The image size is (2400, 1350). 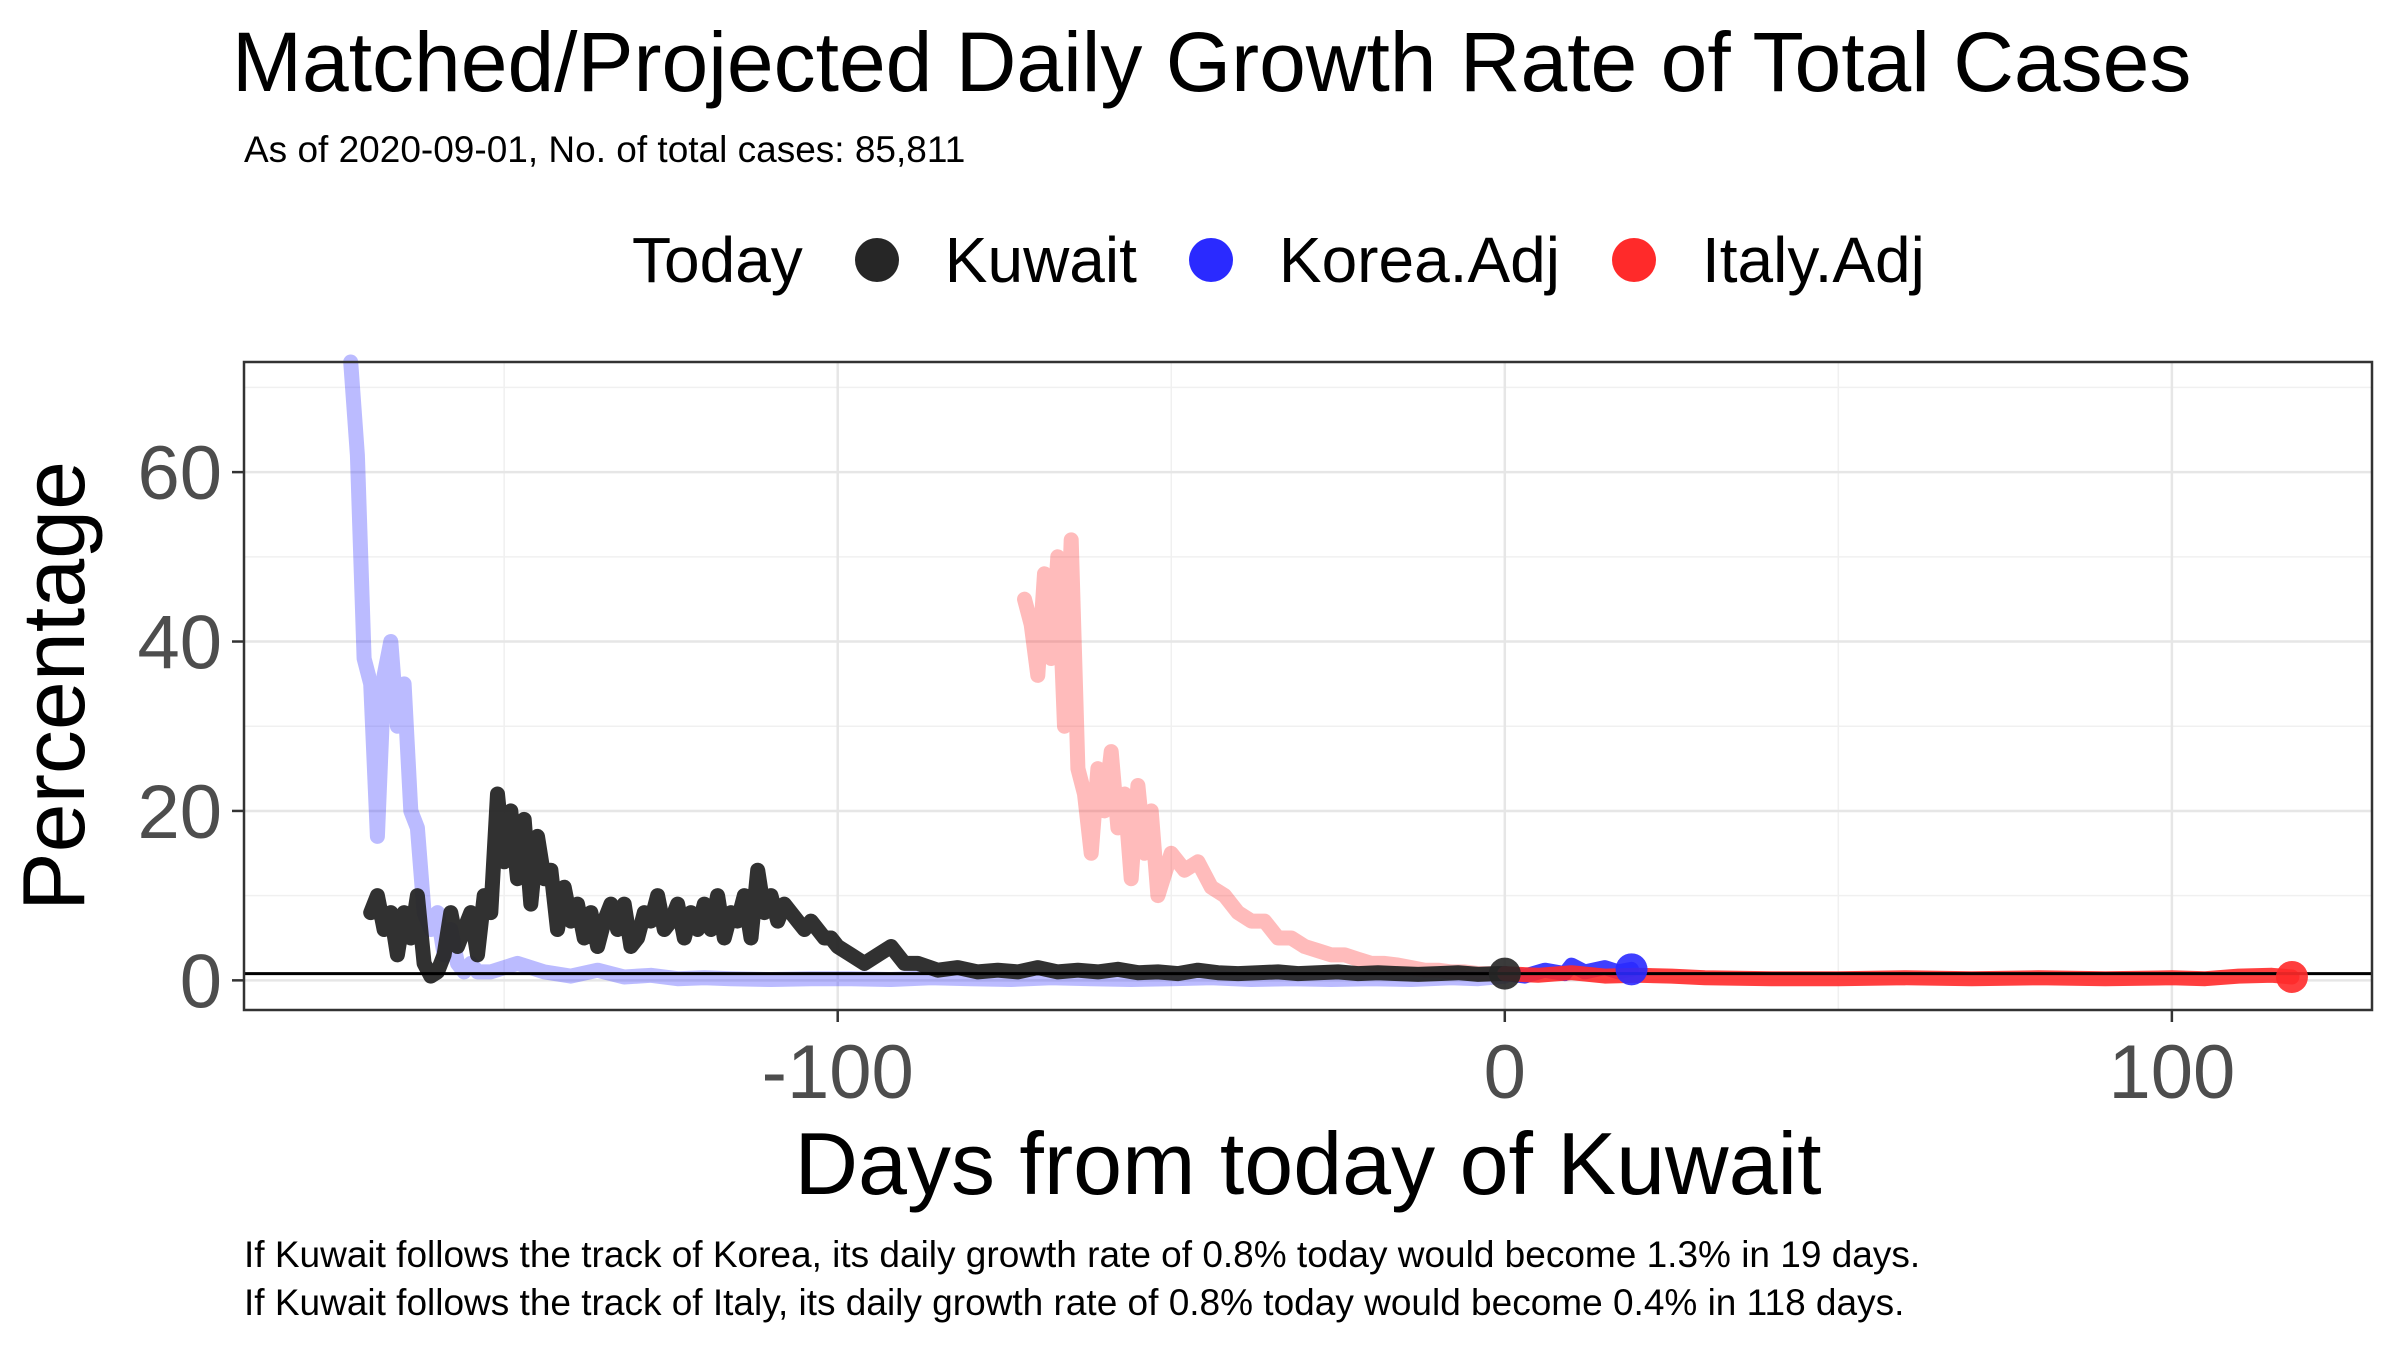 I want to click on projection-line-italy-adj, so click(x=1898, y=976).